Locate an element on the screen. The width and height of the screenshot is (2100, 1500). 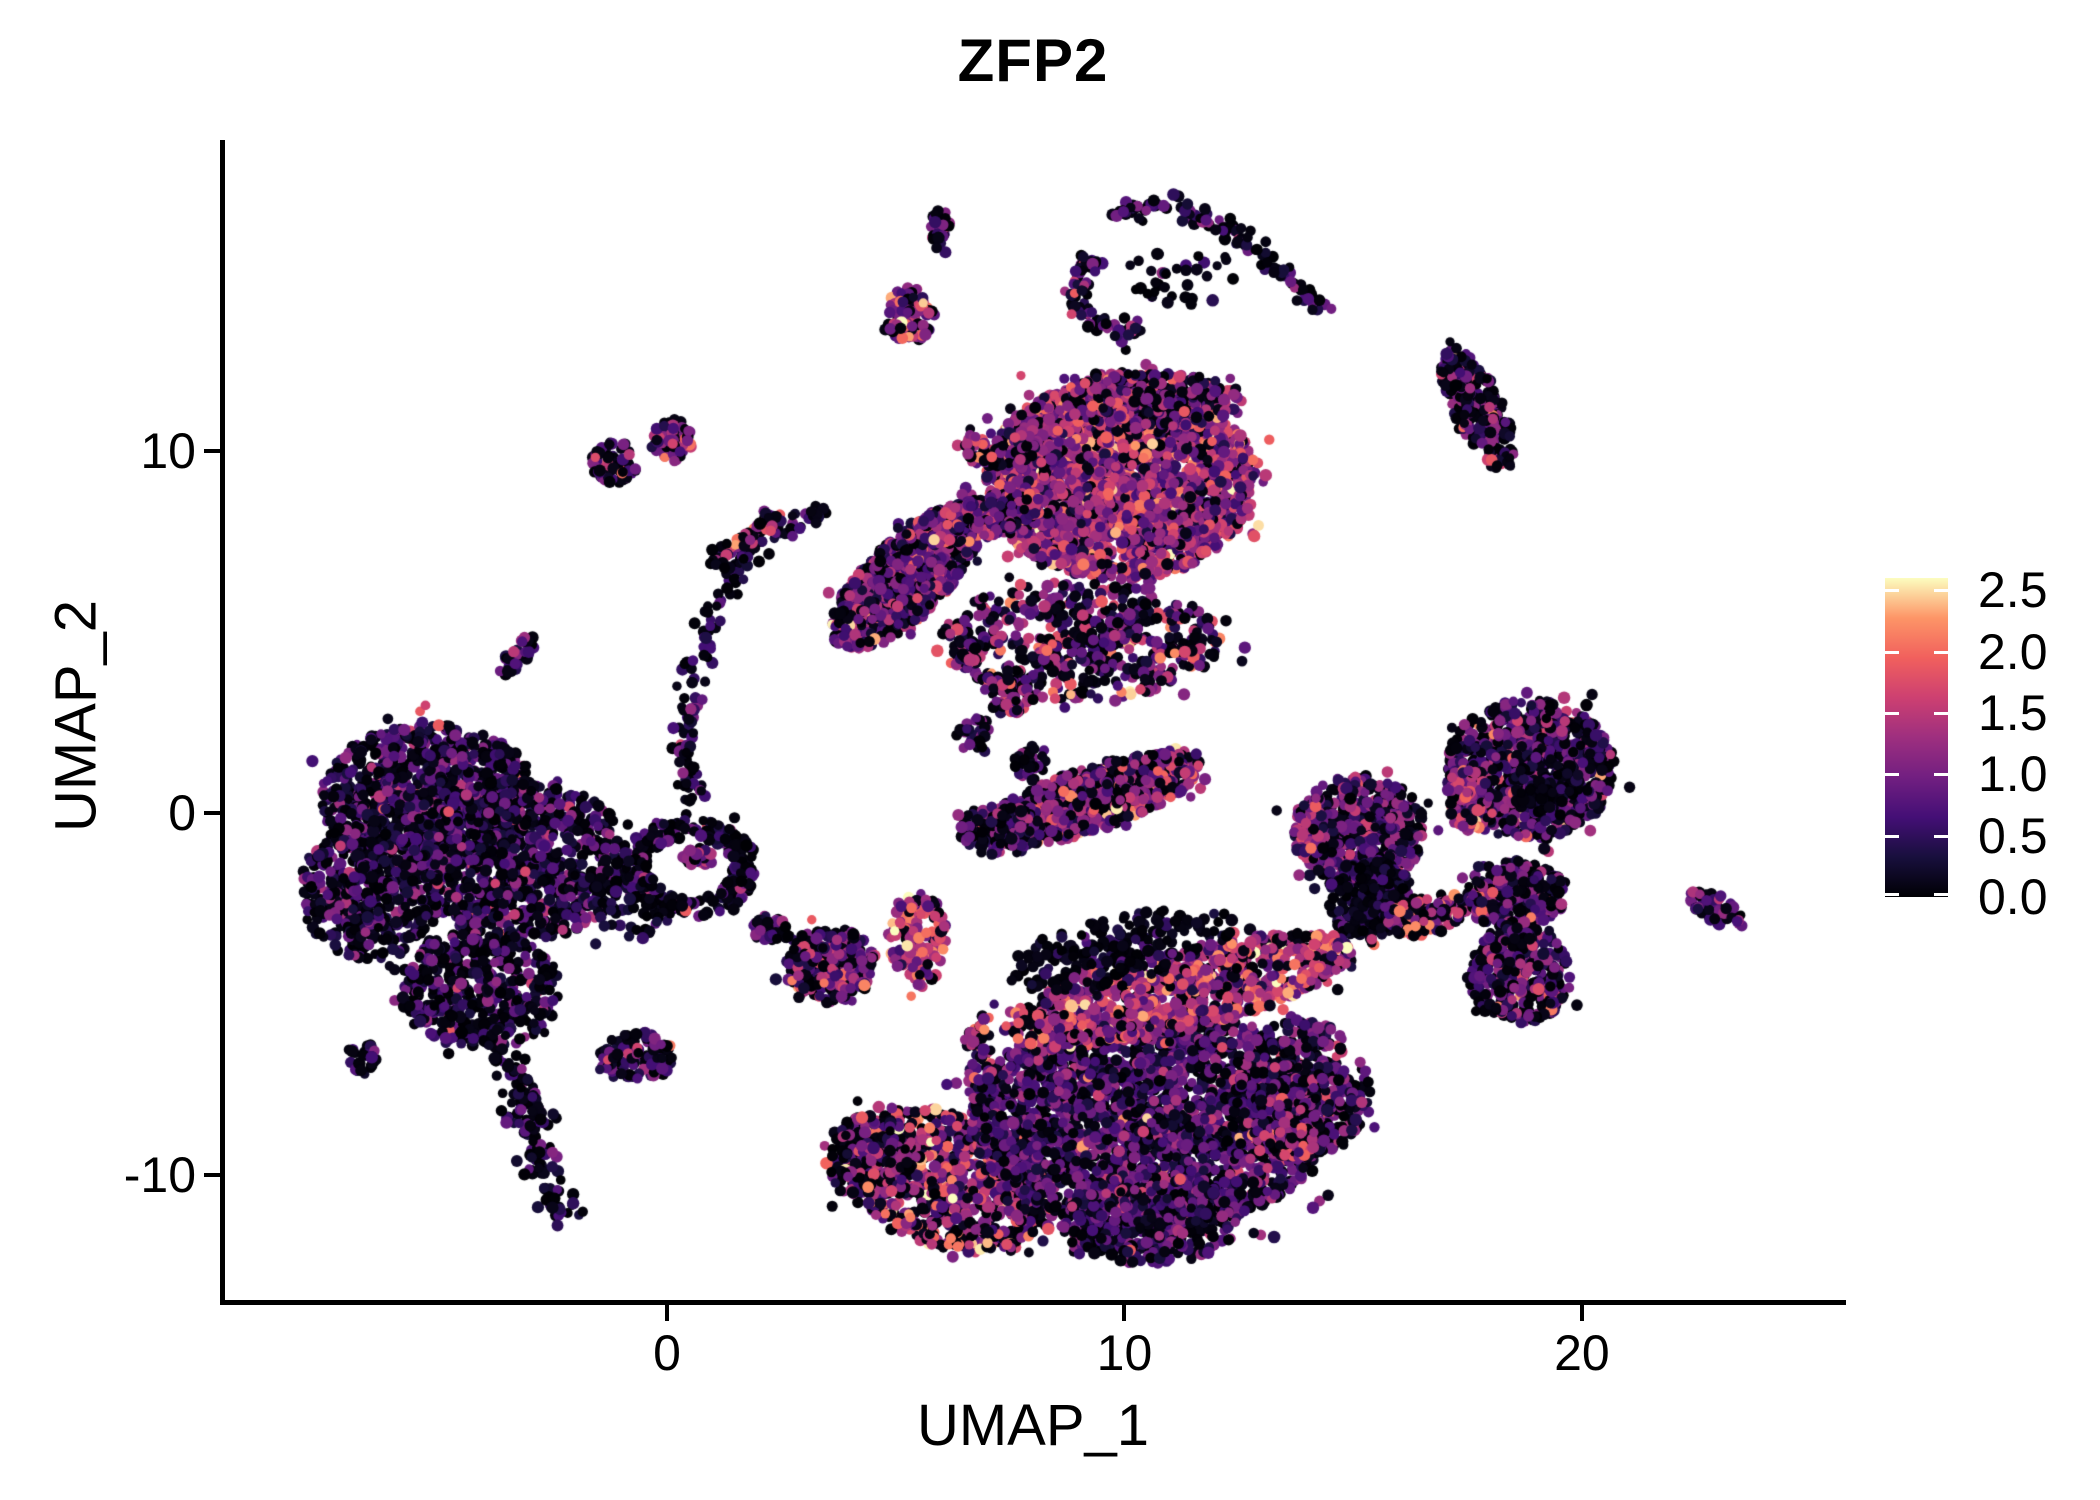
y-tick-label: 0 is located at coordinates (182, 812).